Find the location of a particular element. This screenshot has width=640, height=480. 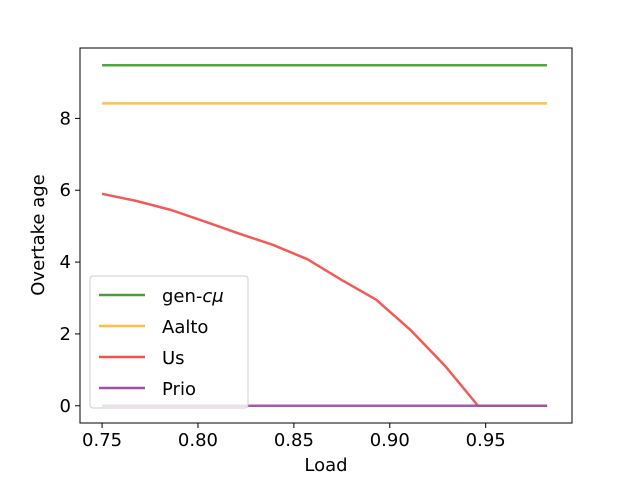

x-tick-label: 0.80 is located at coordinates (198, 440).